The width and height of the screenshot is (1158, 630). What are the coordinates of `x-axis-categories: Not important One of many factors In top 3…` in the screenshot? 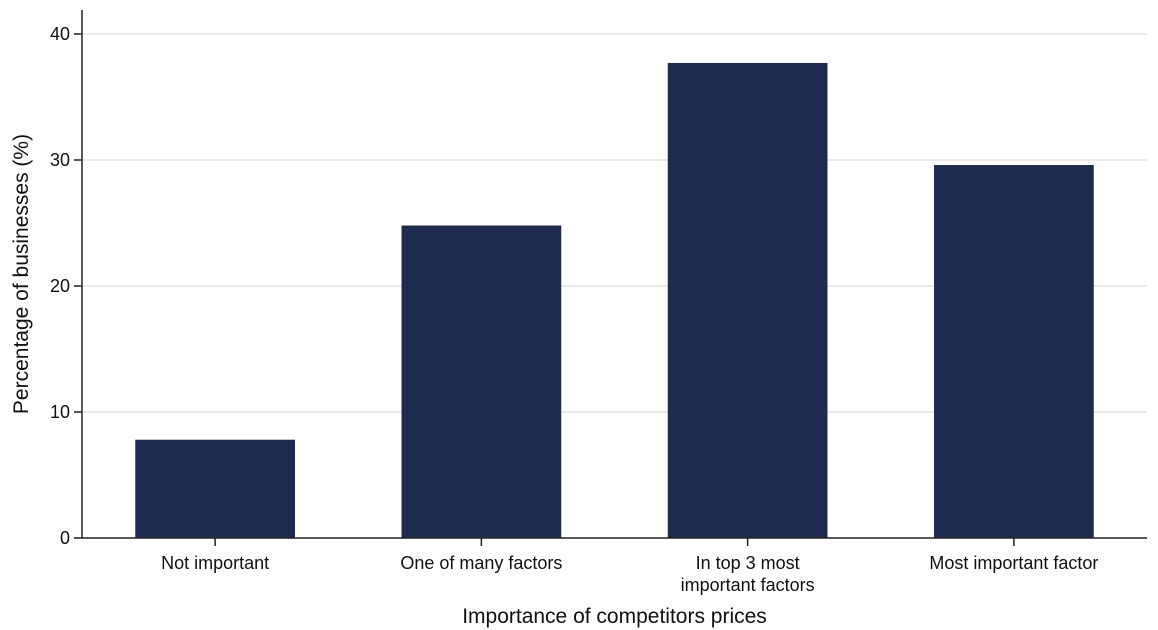 It's located at (629, 566).